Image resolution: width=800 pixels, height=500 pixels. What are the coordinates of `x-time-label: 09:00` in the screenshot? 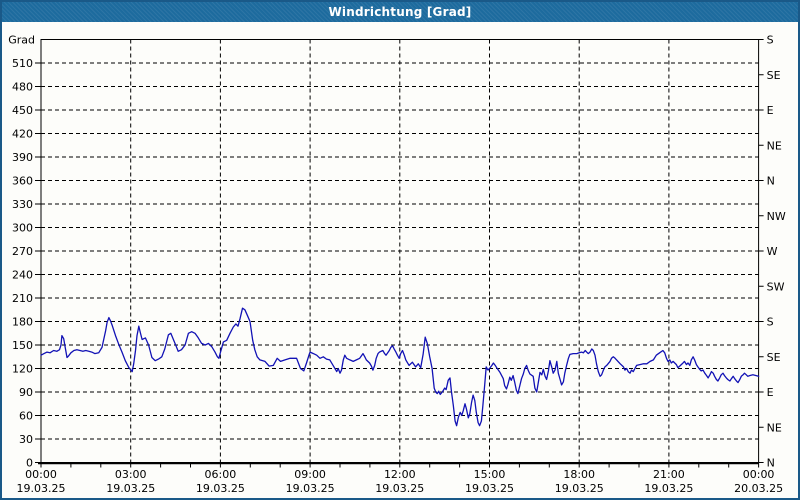 It's located at (310, 474).